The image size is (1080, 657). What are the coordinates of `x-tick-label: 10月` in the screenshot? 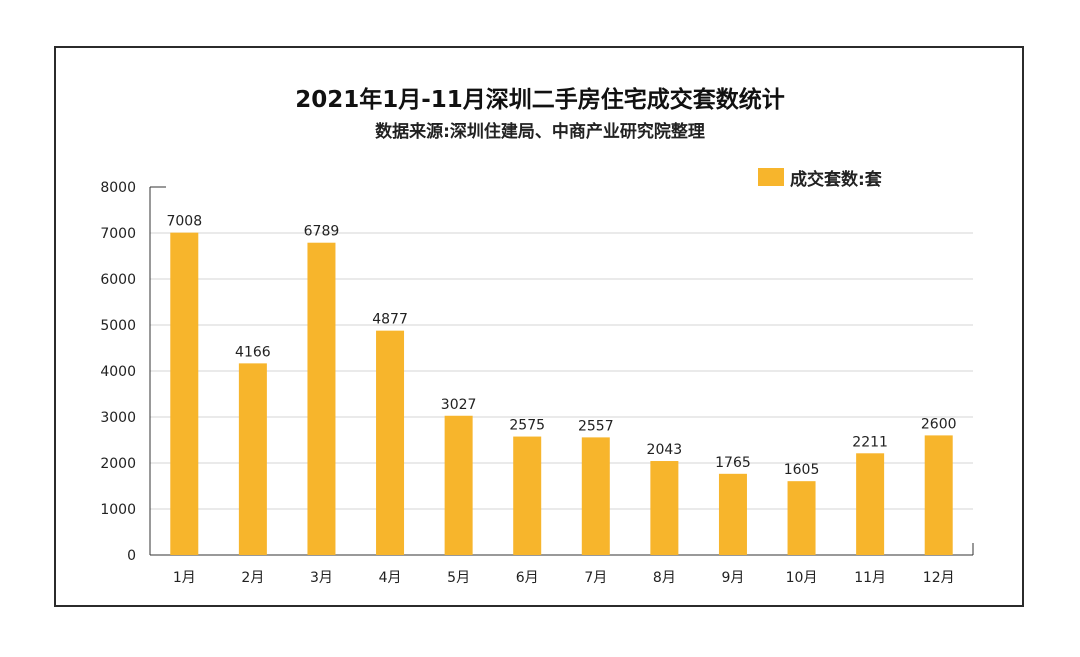 It's located at (802, 578).